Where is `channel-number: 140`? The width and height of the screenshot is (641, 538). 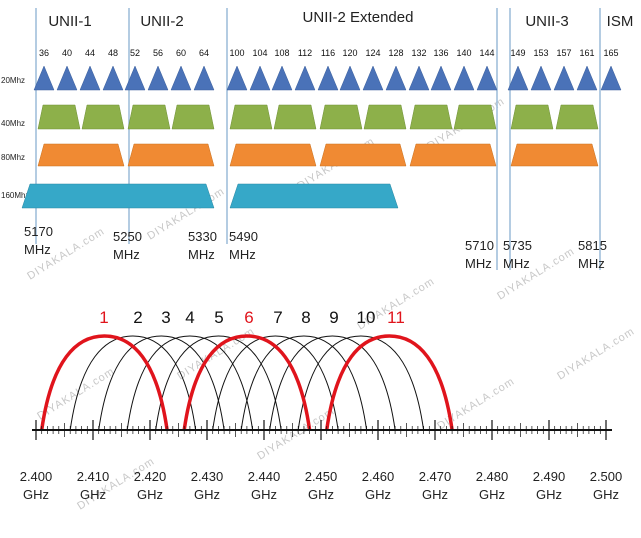 channel-number: 140 is located at coordinates (463, 53).